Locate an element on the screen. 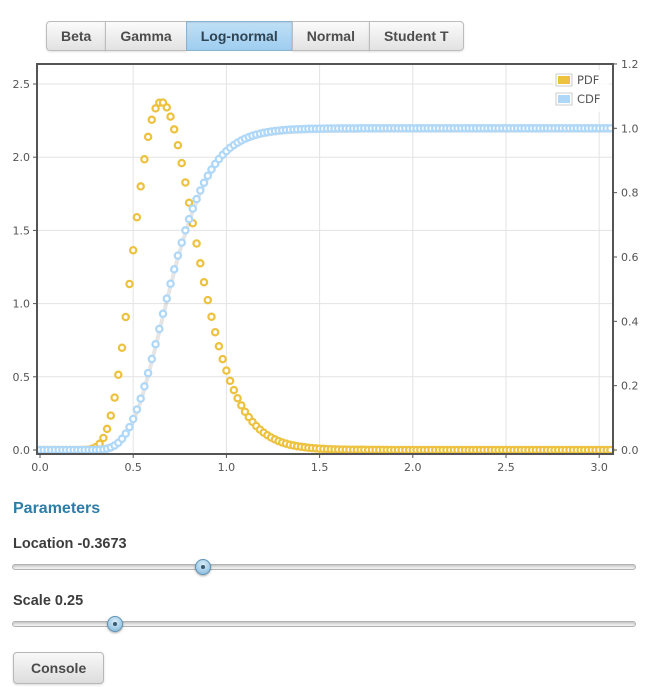  console-button: Console is located at coordinates (59, 668).